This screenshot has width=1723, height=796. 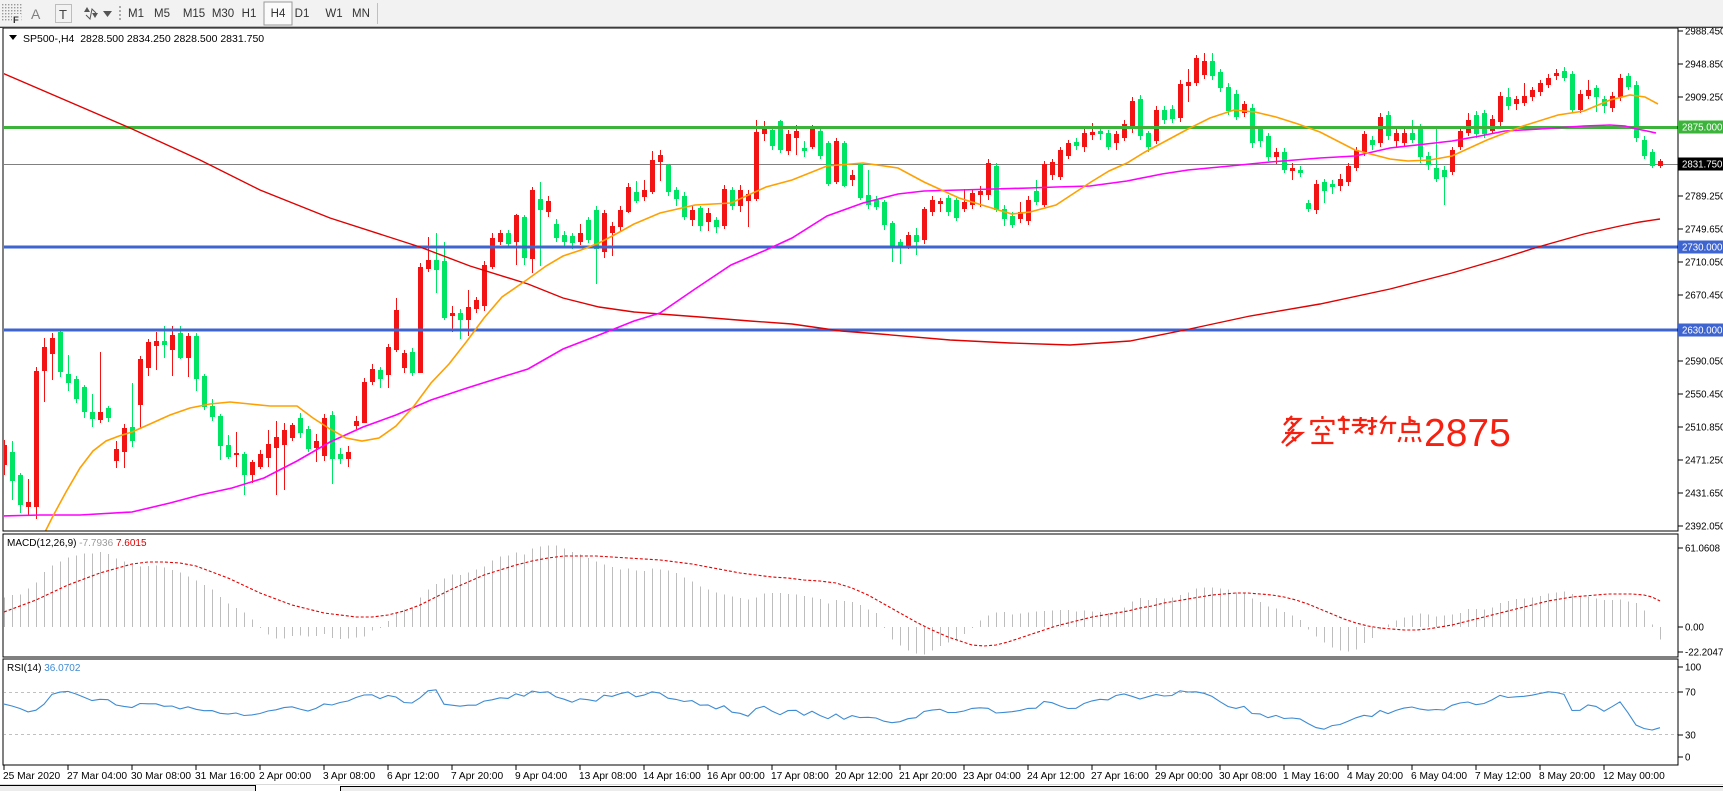 What do you see at coordinates (44, 668) in the screenshot?
I see `svg-text: RSI(14) 36.0702` at bounding box center [44, 668].